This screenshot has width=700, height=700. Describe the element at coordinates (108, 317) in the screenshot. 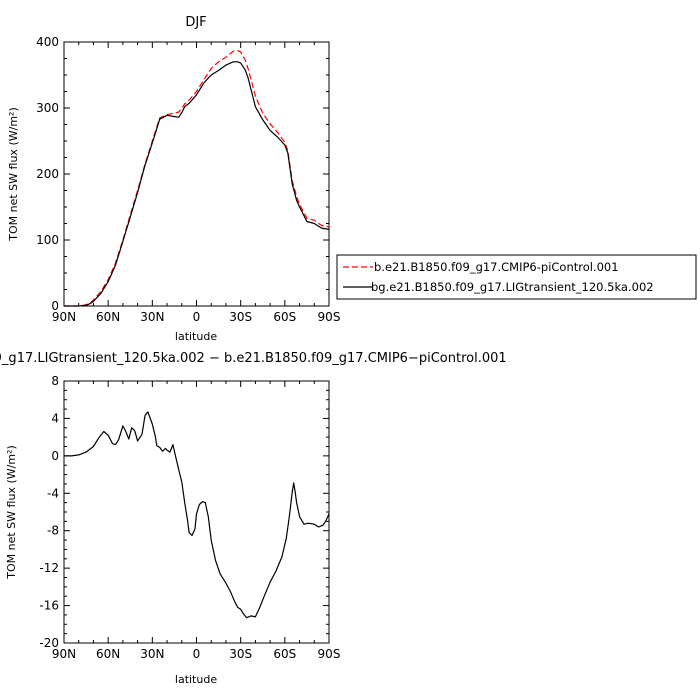

I see `top-x-tick-label: 60N` at that location.